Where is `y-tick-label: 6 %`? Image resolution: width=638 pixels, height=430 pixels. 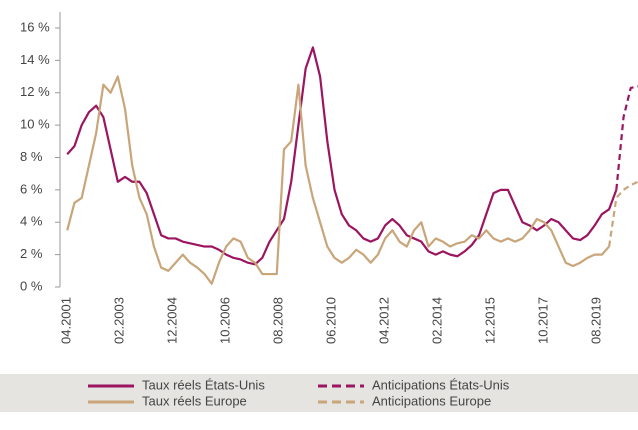 y-tick-label: 6 % is located at coordinates (31, 188).